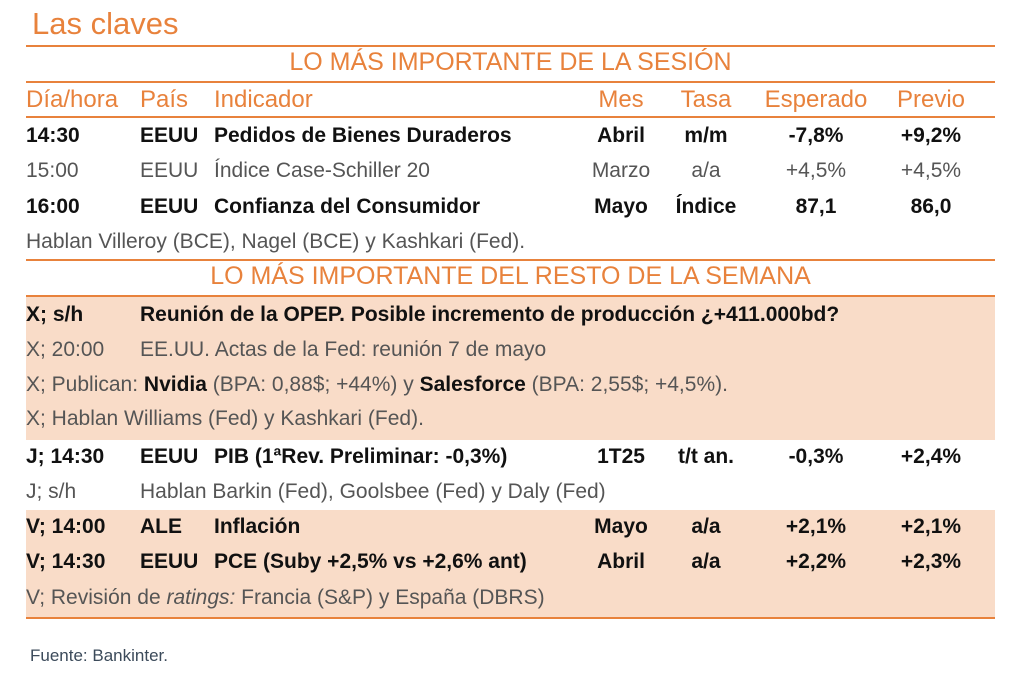 Image resolution: width=1024 pixels, height=682 pixels. Describe the element at coordinates (164, 99) in the screenshot. I see `header-country: País` at that location.